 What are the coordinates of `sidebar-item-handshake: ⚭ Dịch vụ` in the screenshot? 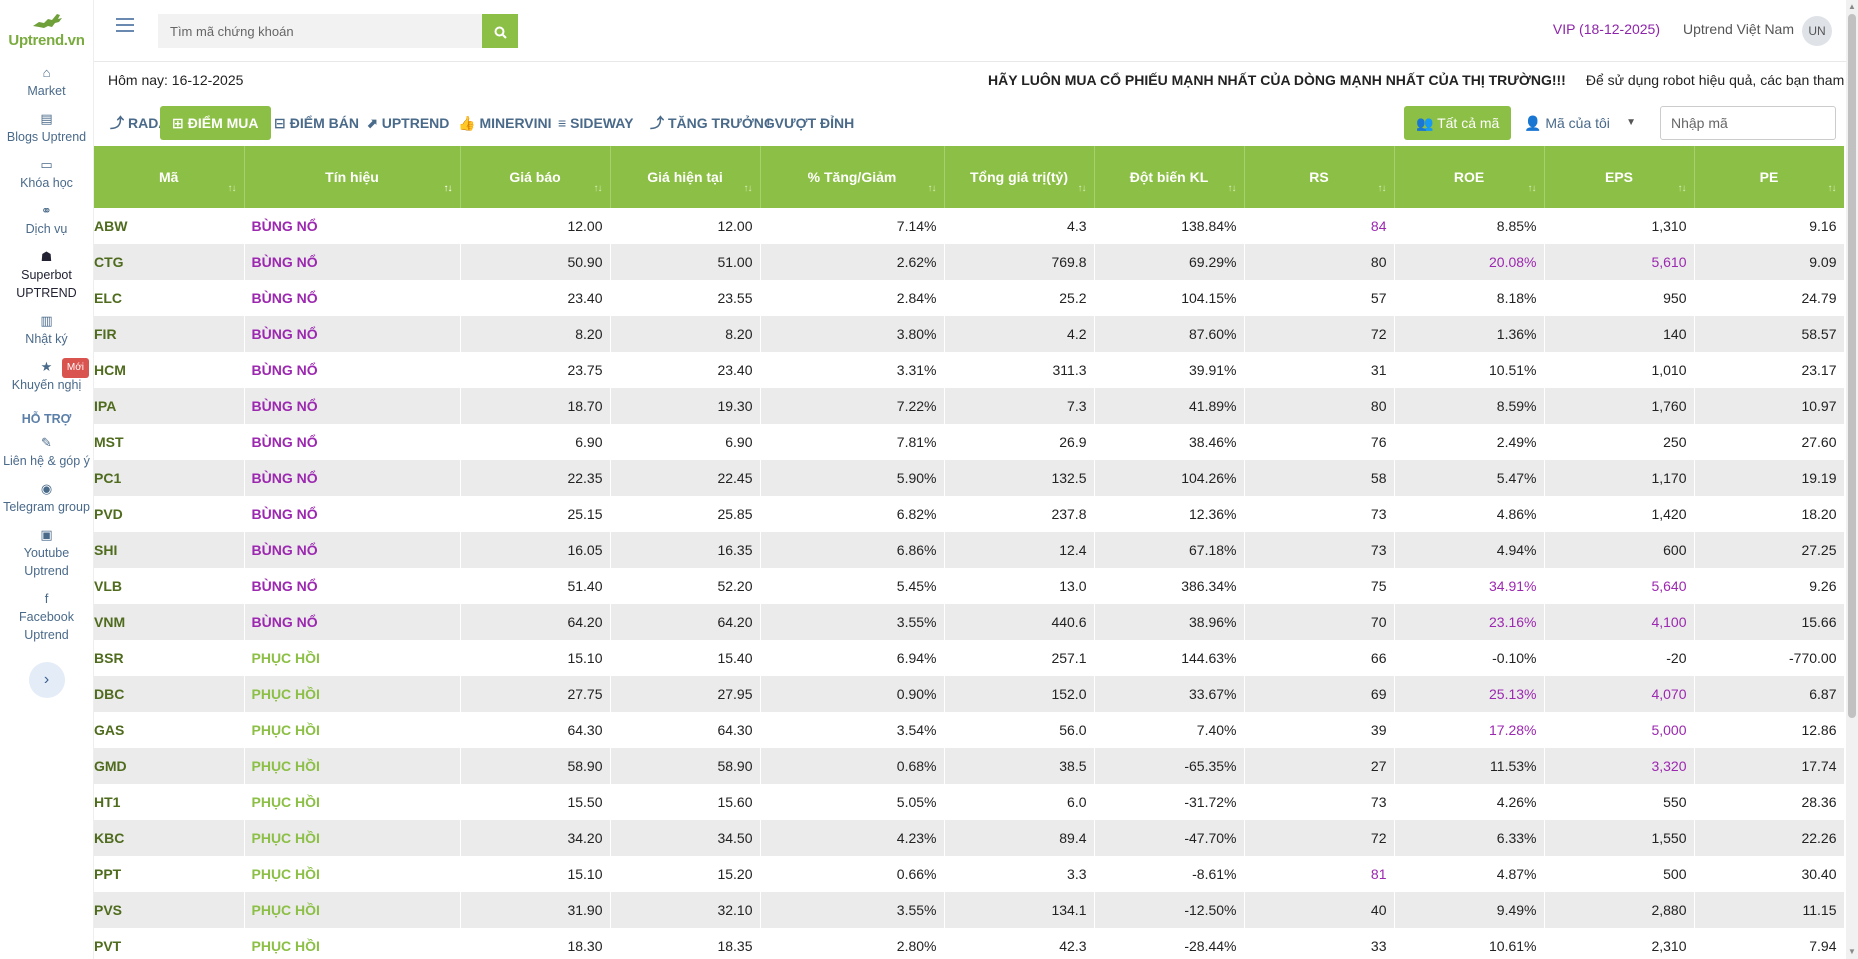 It's located at (46, 219).